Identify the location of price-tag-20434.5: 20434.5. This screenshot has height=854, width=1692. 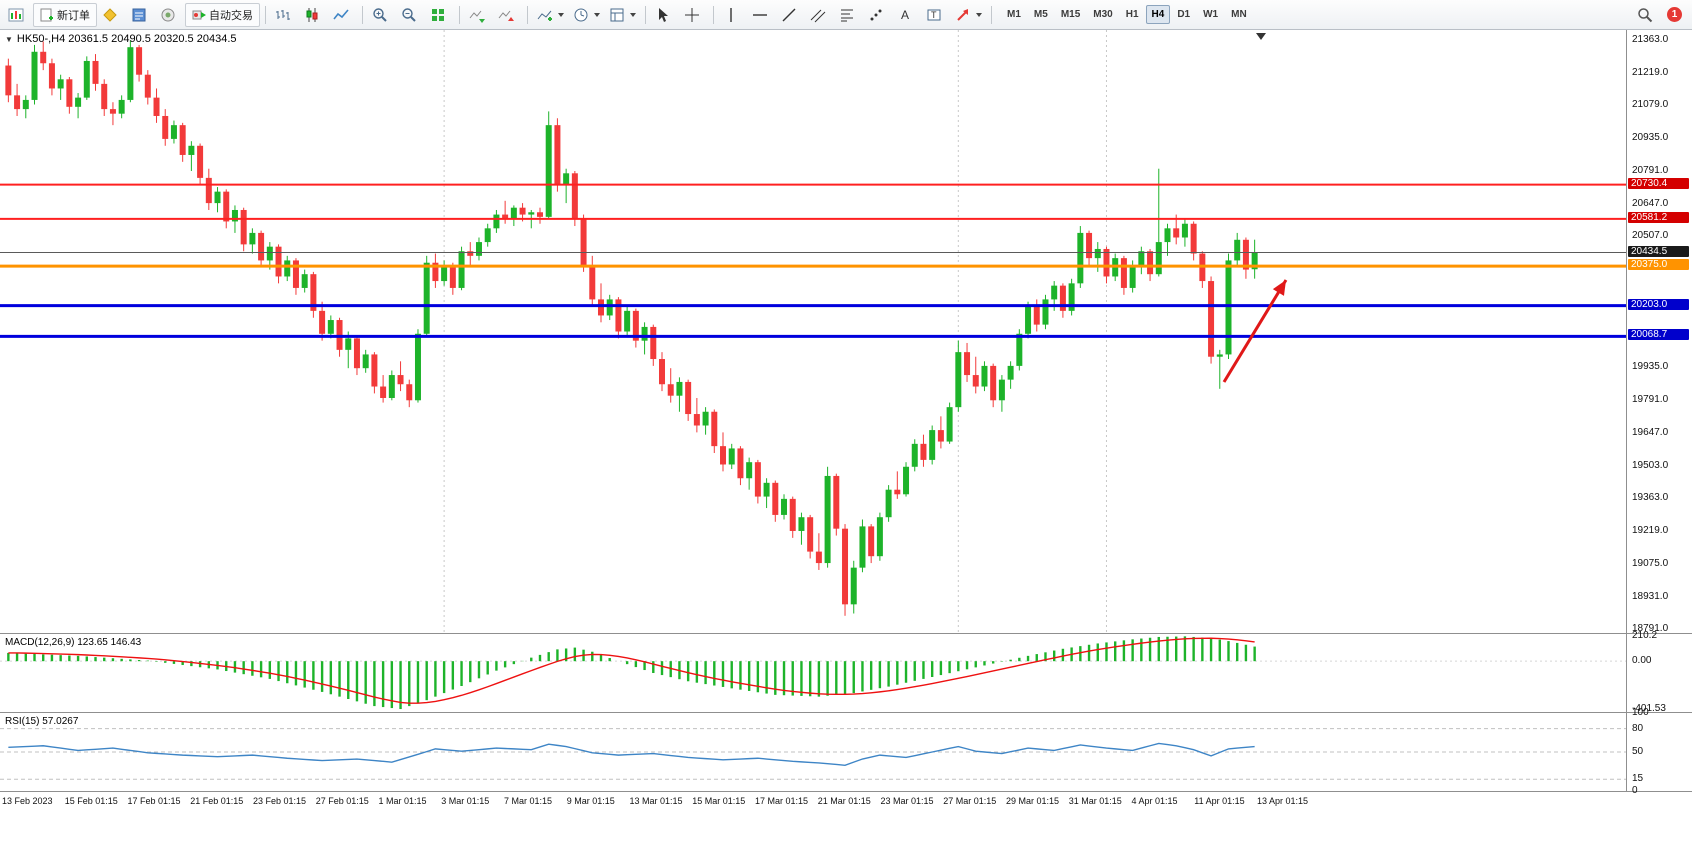
(1658, 251).